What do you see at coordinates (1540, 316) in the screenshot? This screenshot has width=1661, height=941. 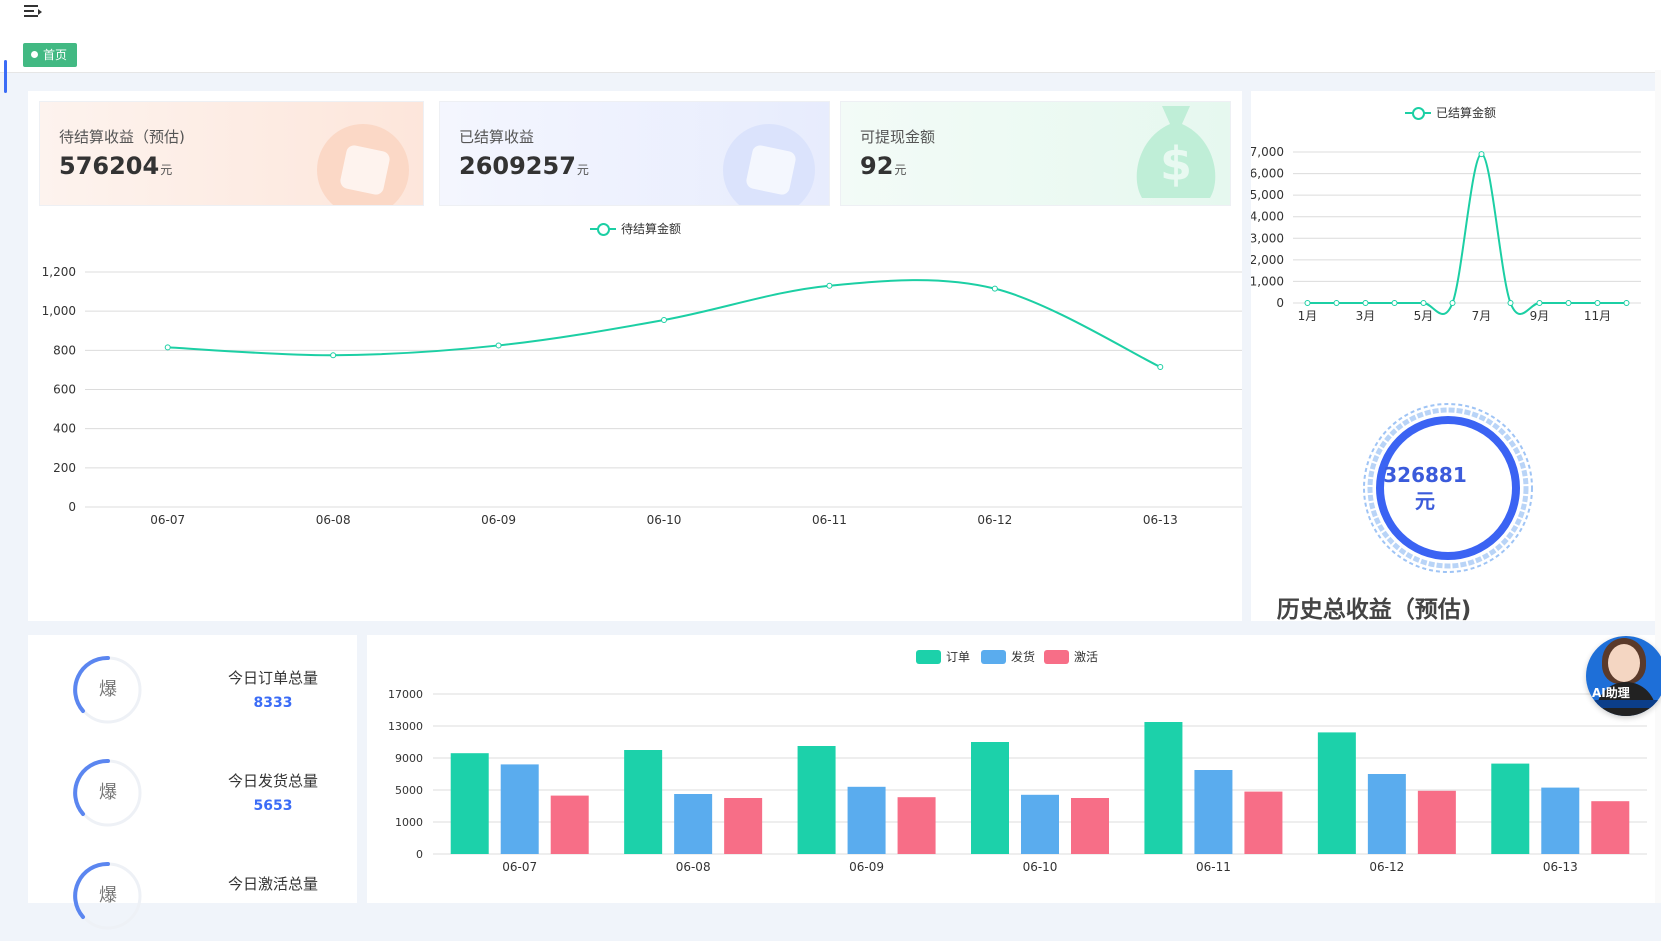 I see `x-tick-label: 9月` at bounding box center [1540, 316].